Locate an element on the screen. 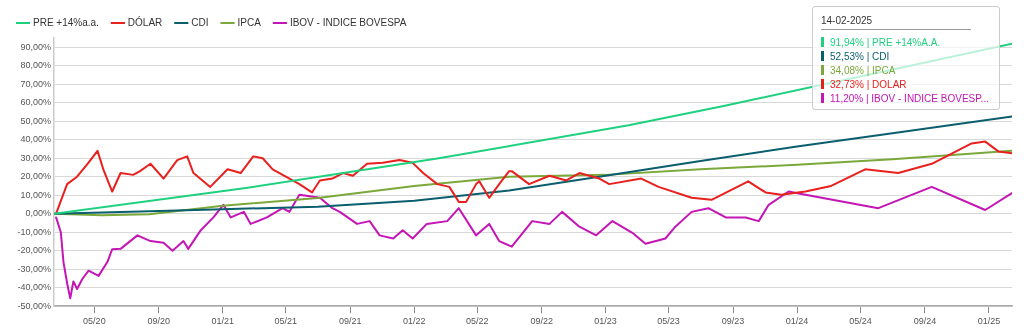 This screenshot has width=1024, height=336. annotation: 91,94% | PRE +14%A.A. is located at coordinates (885, 42).